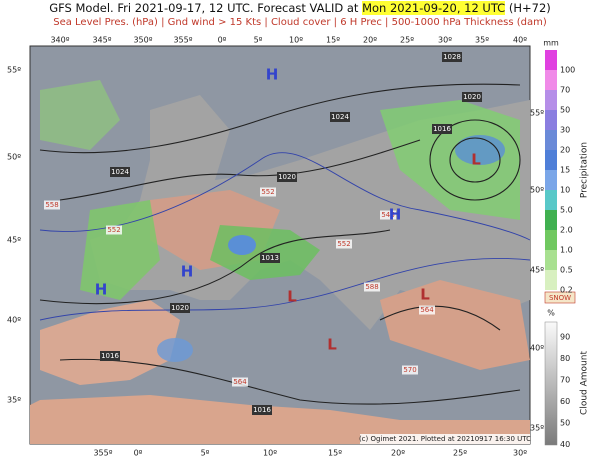 This screenshot has height=467, width=600. What do you see at coordinates (565, 358) in the screenshot?
I see `cloud-legend-label: 80` at bounding box center [565, 358].